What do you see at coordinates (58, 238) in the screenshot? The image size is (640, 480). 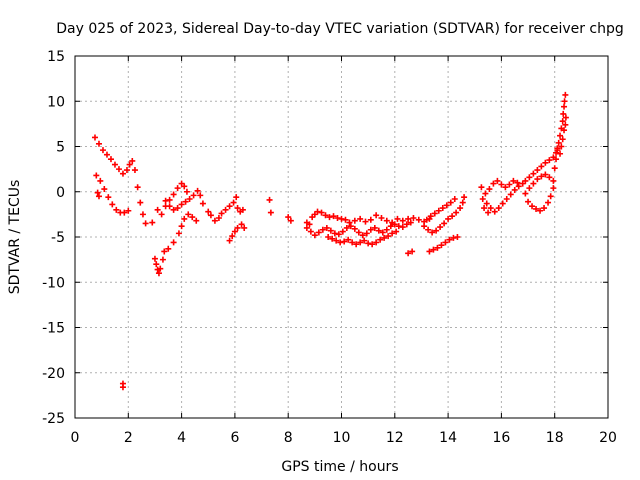 I see `y-tick-label: -5` at bounding box center [58, 238].